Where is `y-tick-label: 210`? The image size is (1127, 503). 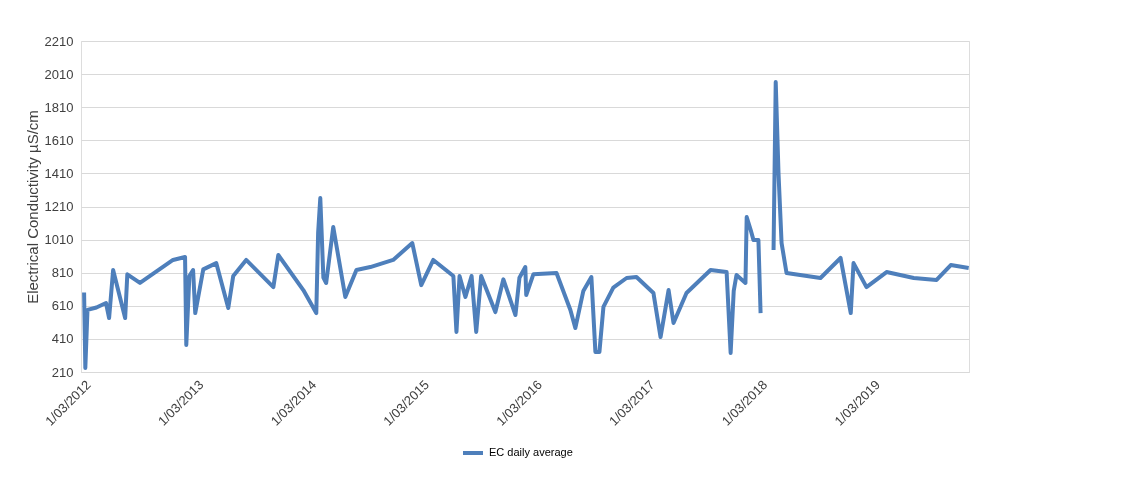
y-tick-label: 210 is located at coordinates (62, 372).